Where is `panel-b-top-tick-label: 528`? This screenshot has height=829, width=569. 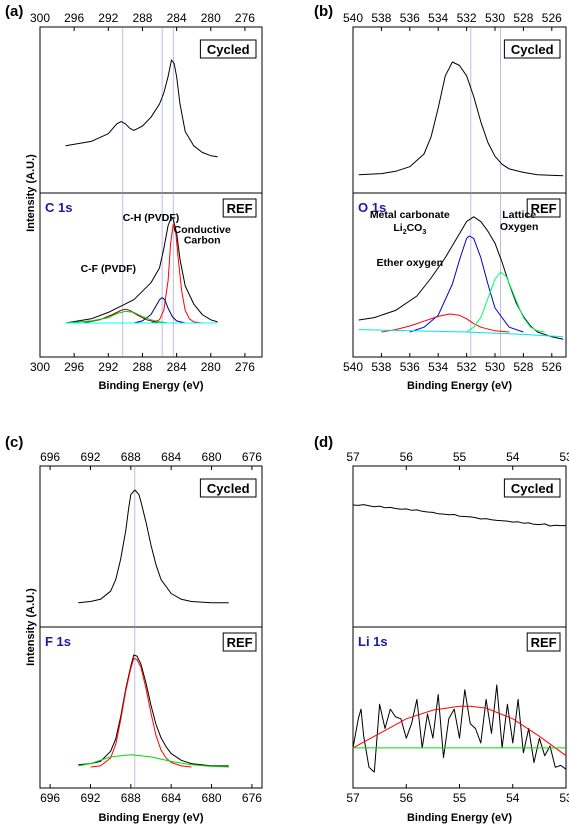 panel-b-top-tick-label: 528 is located at coordinates (523, 18).